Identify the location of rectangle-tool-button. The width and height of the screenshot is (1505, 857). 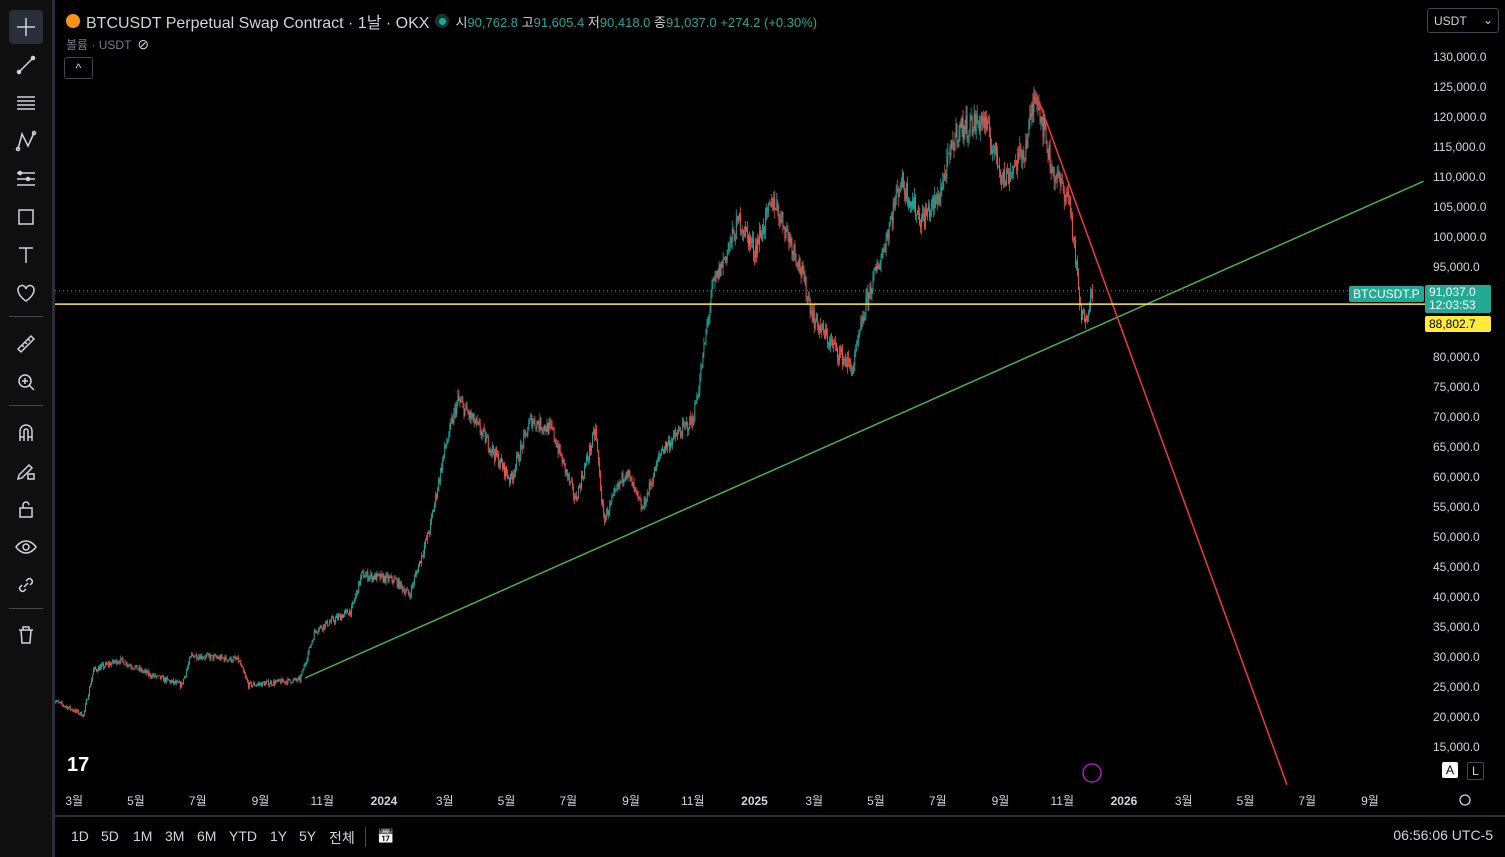
(26, 217).